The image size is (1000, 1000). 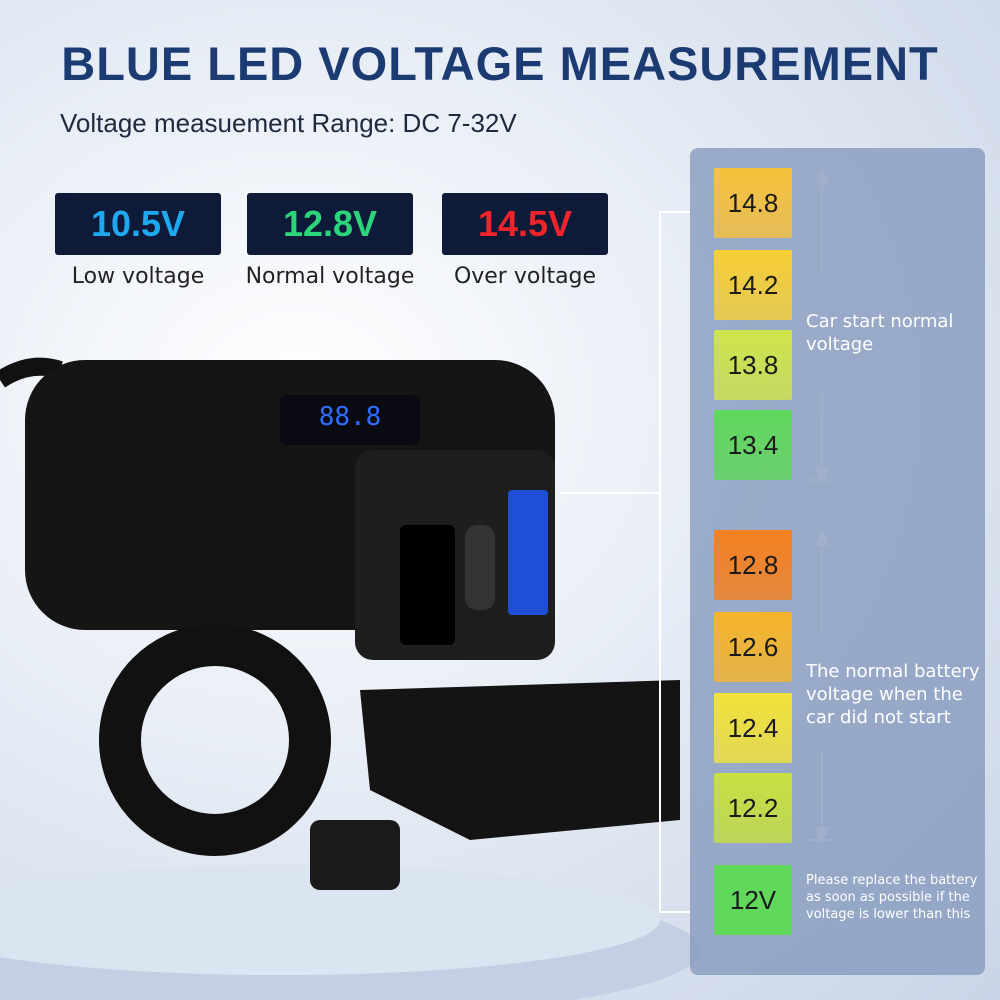 What do you see at coordinates (753, 808) in the screenshot?
I see `voltage-level: 12.2` at bounding box center [753, 808].